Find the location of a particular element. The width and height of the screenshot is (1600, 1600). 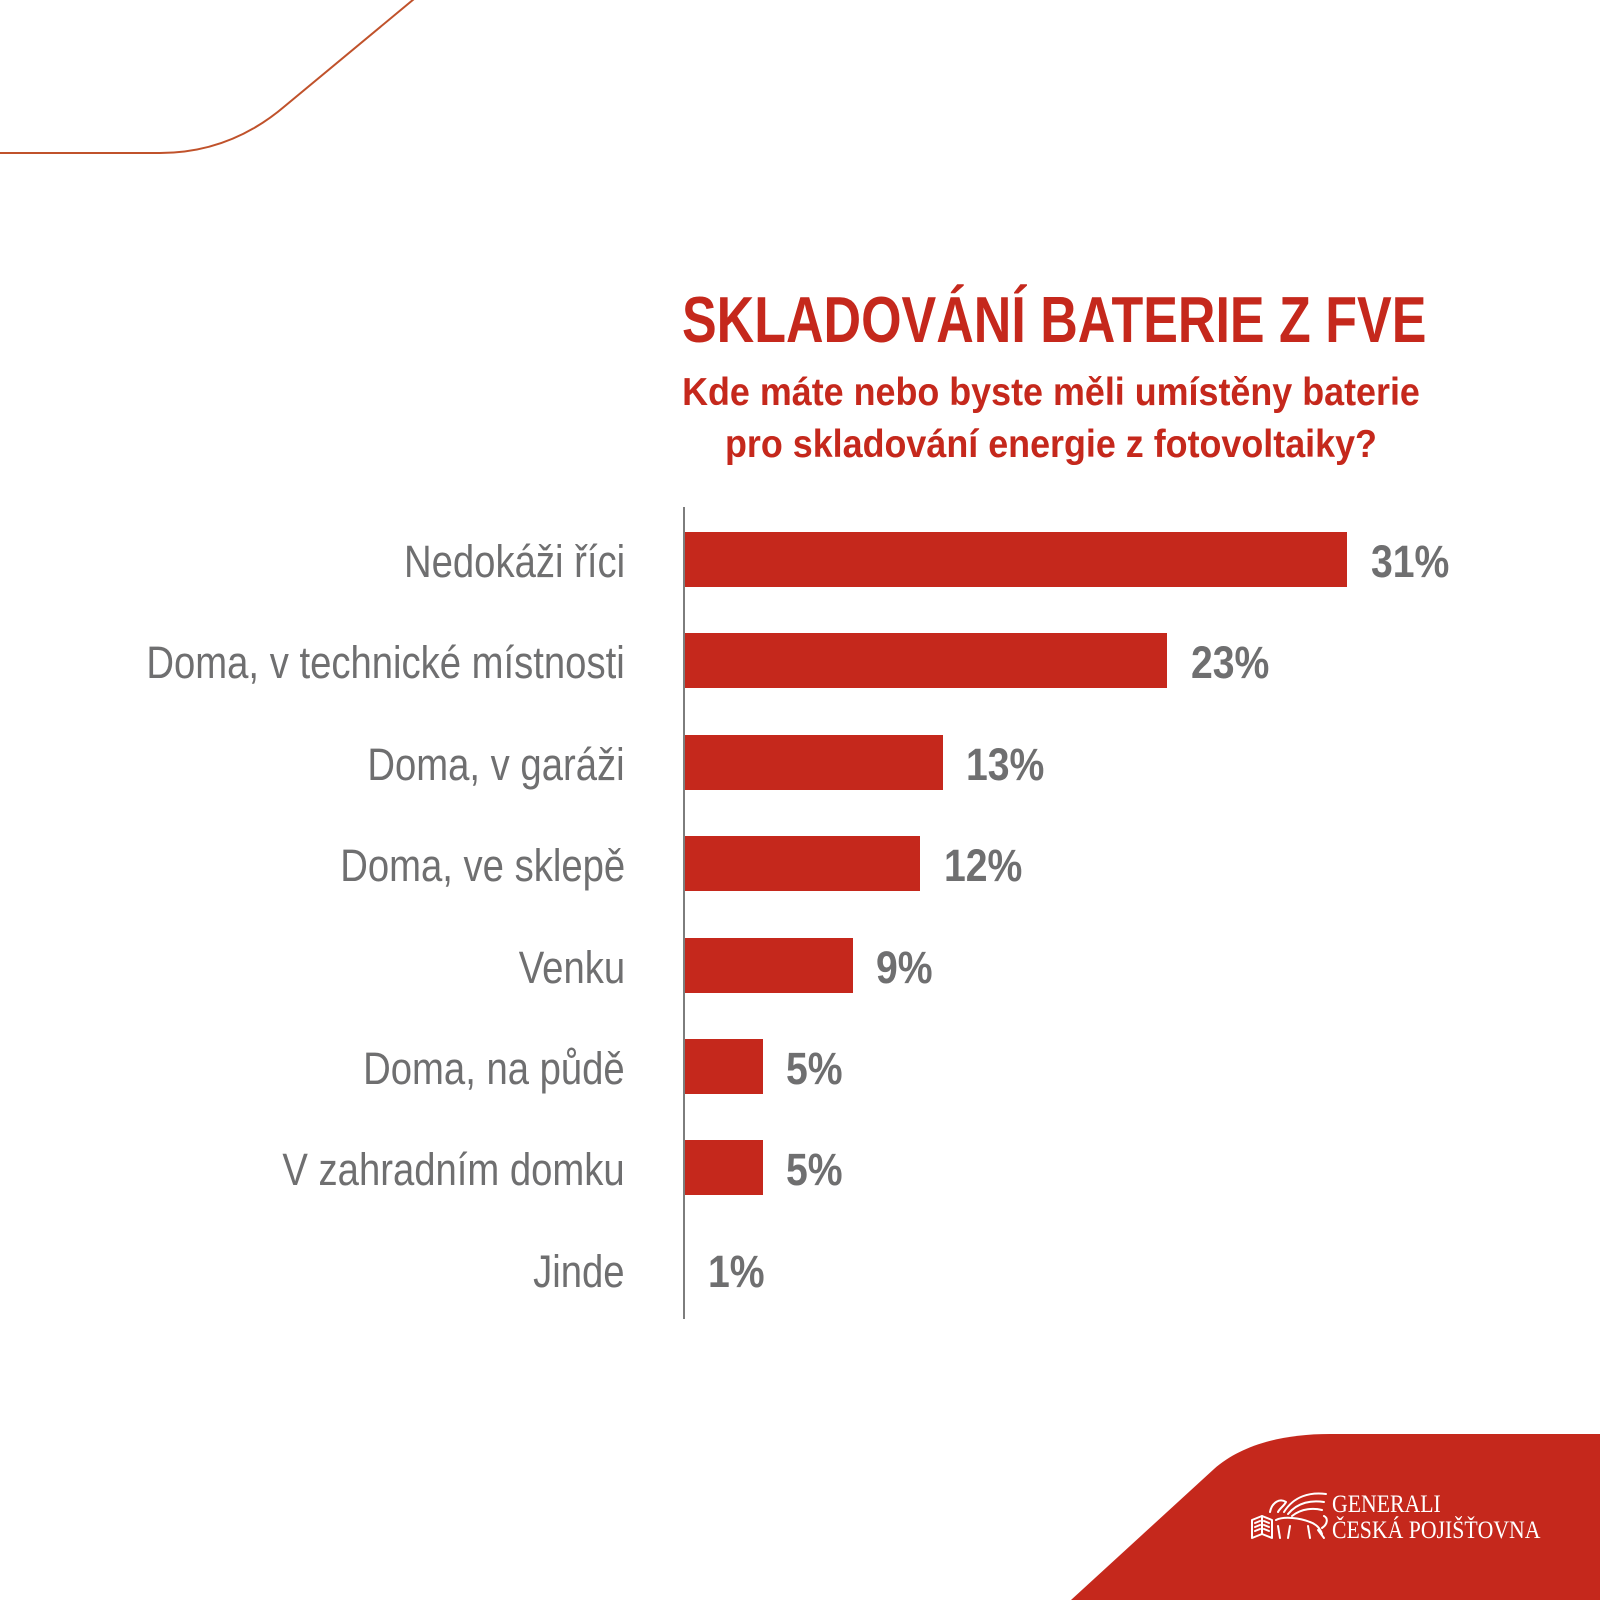

category-axis-line is located at coordinates (684, 913).